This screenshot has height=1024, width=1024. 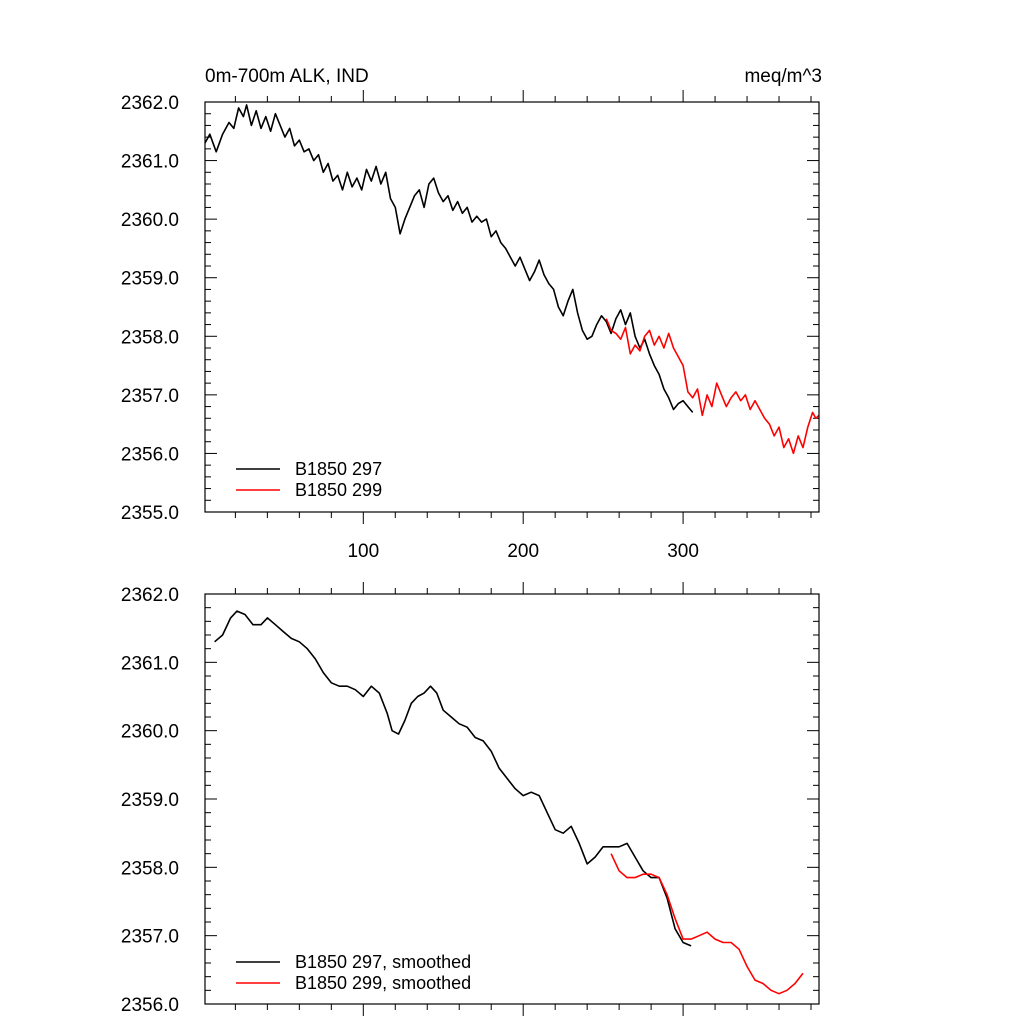 What do you see at coordinates (383, 962) in the screenshot?
I see `bottom-legend-label-1: B1850 297, smoothed` at bounding box center [383, 962].